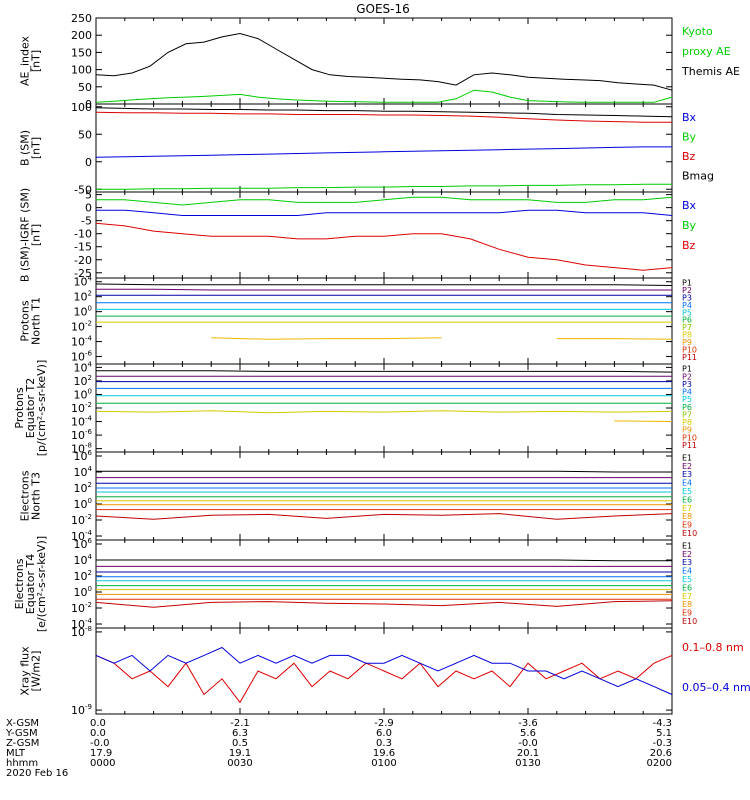 This screenshot has width=750, height=800. What do you see at coordinates (662, 743) in the screenshot?
I see `ephemeris-value: -0.3` at bounding box center [662, 743].